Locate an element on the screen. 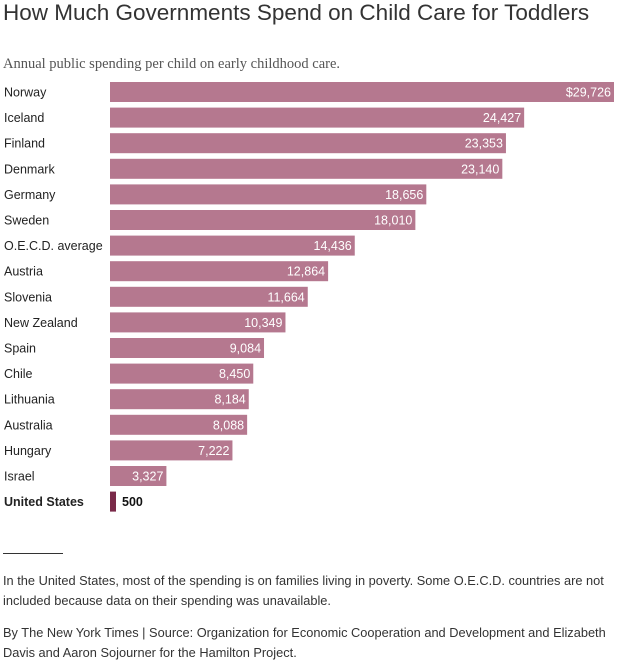 The height and width of the screenshot is (663, 620). category-label-austria: Austria is located at coordinates (23, 272).